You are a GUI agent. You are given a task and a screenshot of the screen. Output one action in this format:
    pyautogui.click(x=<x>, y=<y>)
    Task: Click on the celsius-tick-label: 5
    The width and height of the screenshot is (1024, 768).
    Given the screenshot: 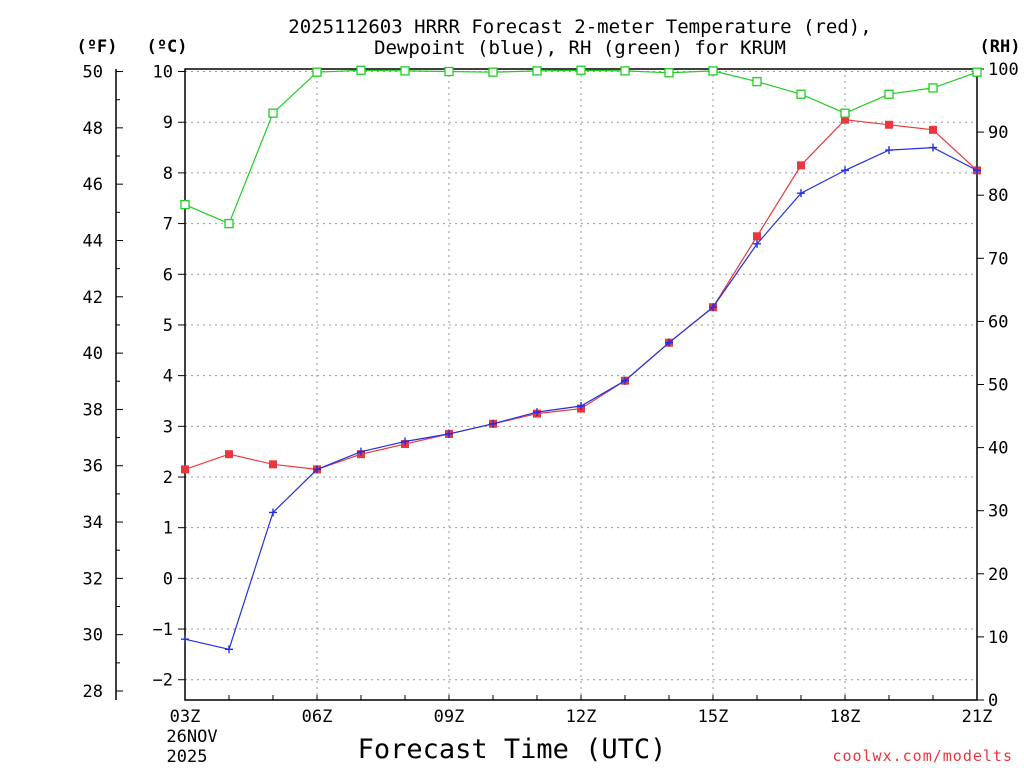 What is the action you would take?
    pyautogui.click(x=168, y=326)
    